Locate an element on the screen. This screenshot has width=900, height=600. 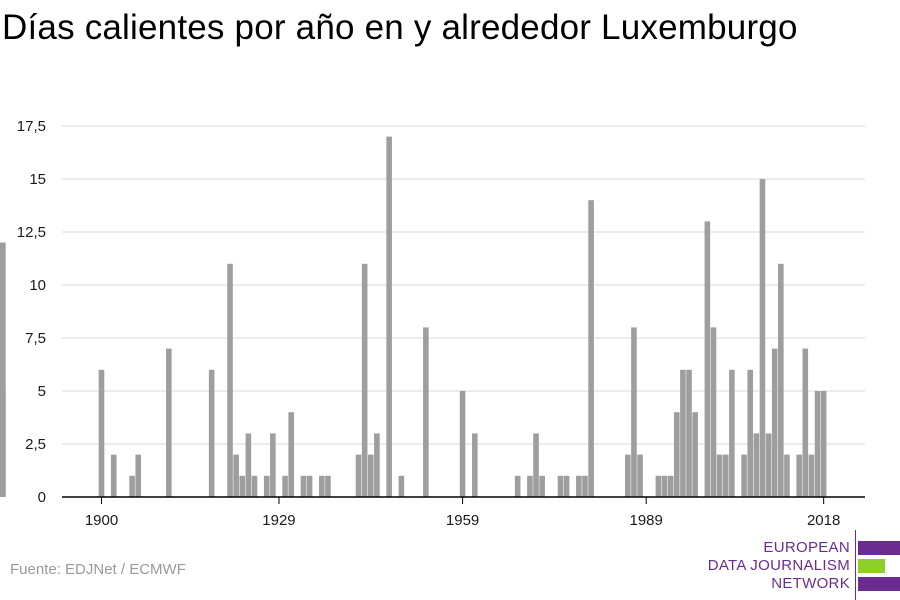
logo-bar-green is located at coordinates (871, 566).